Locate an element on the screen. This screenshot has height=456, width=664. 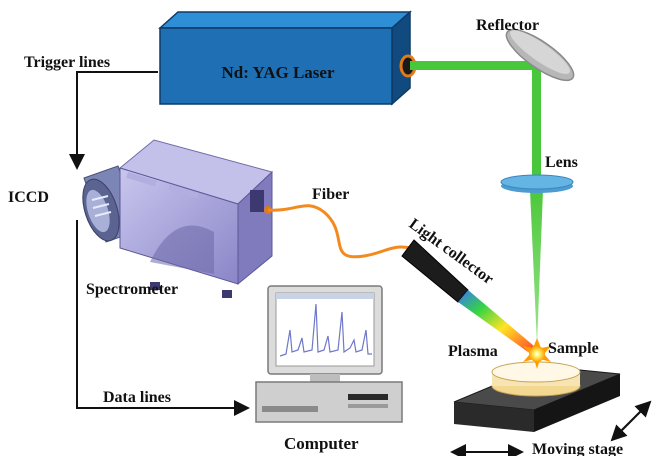
spectrometer-icon is located at coordinates (195, 218).